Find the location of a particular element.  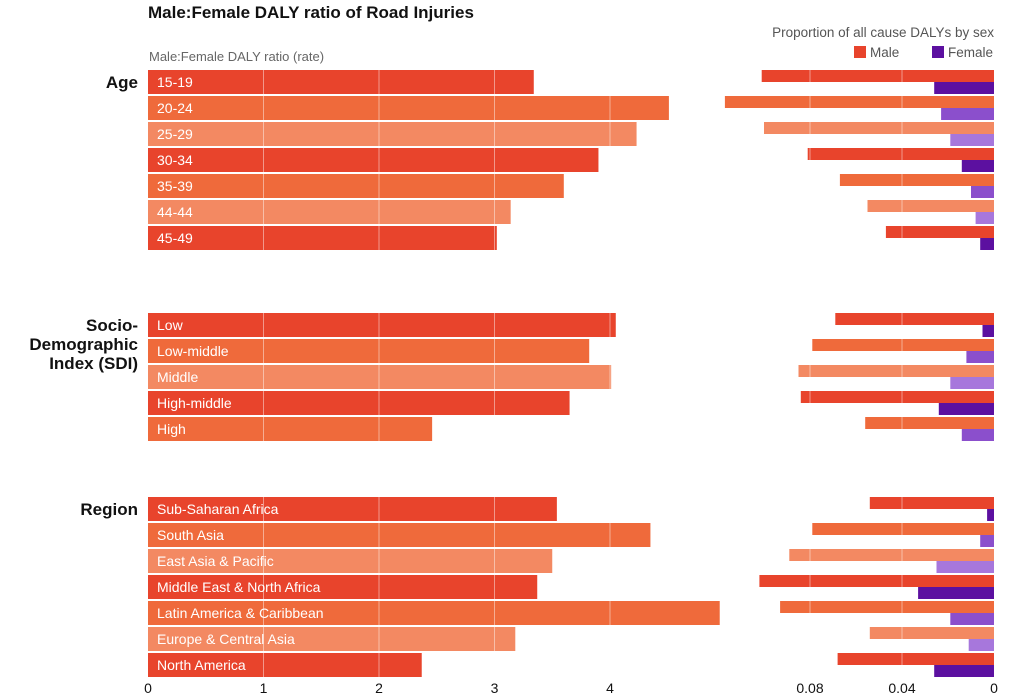

legend-male-label: Male is located at coordinates (884, 52).